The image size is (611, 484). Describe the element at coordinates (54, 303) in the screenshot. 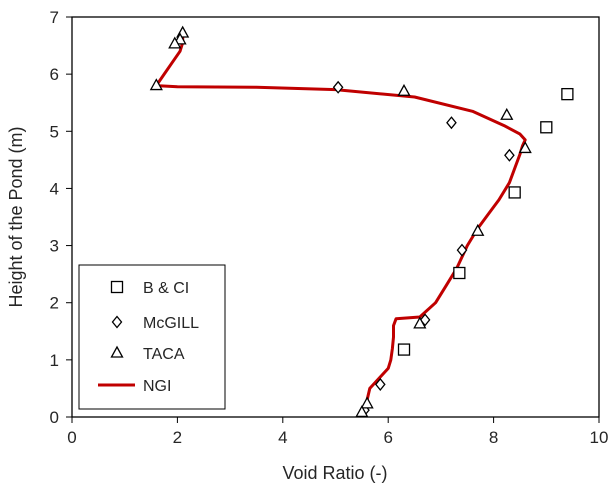

I see `y-tick-label: 2` at that location.